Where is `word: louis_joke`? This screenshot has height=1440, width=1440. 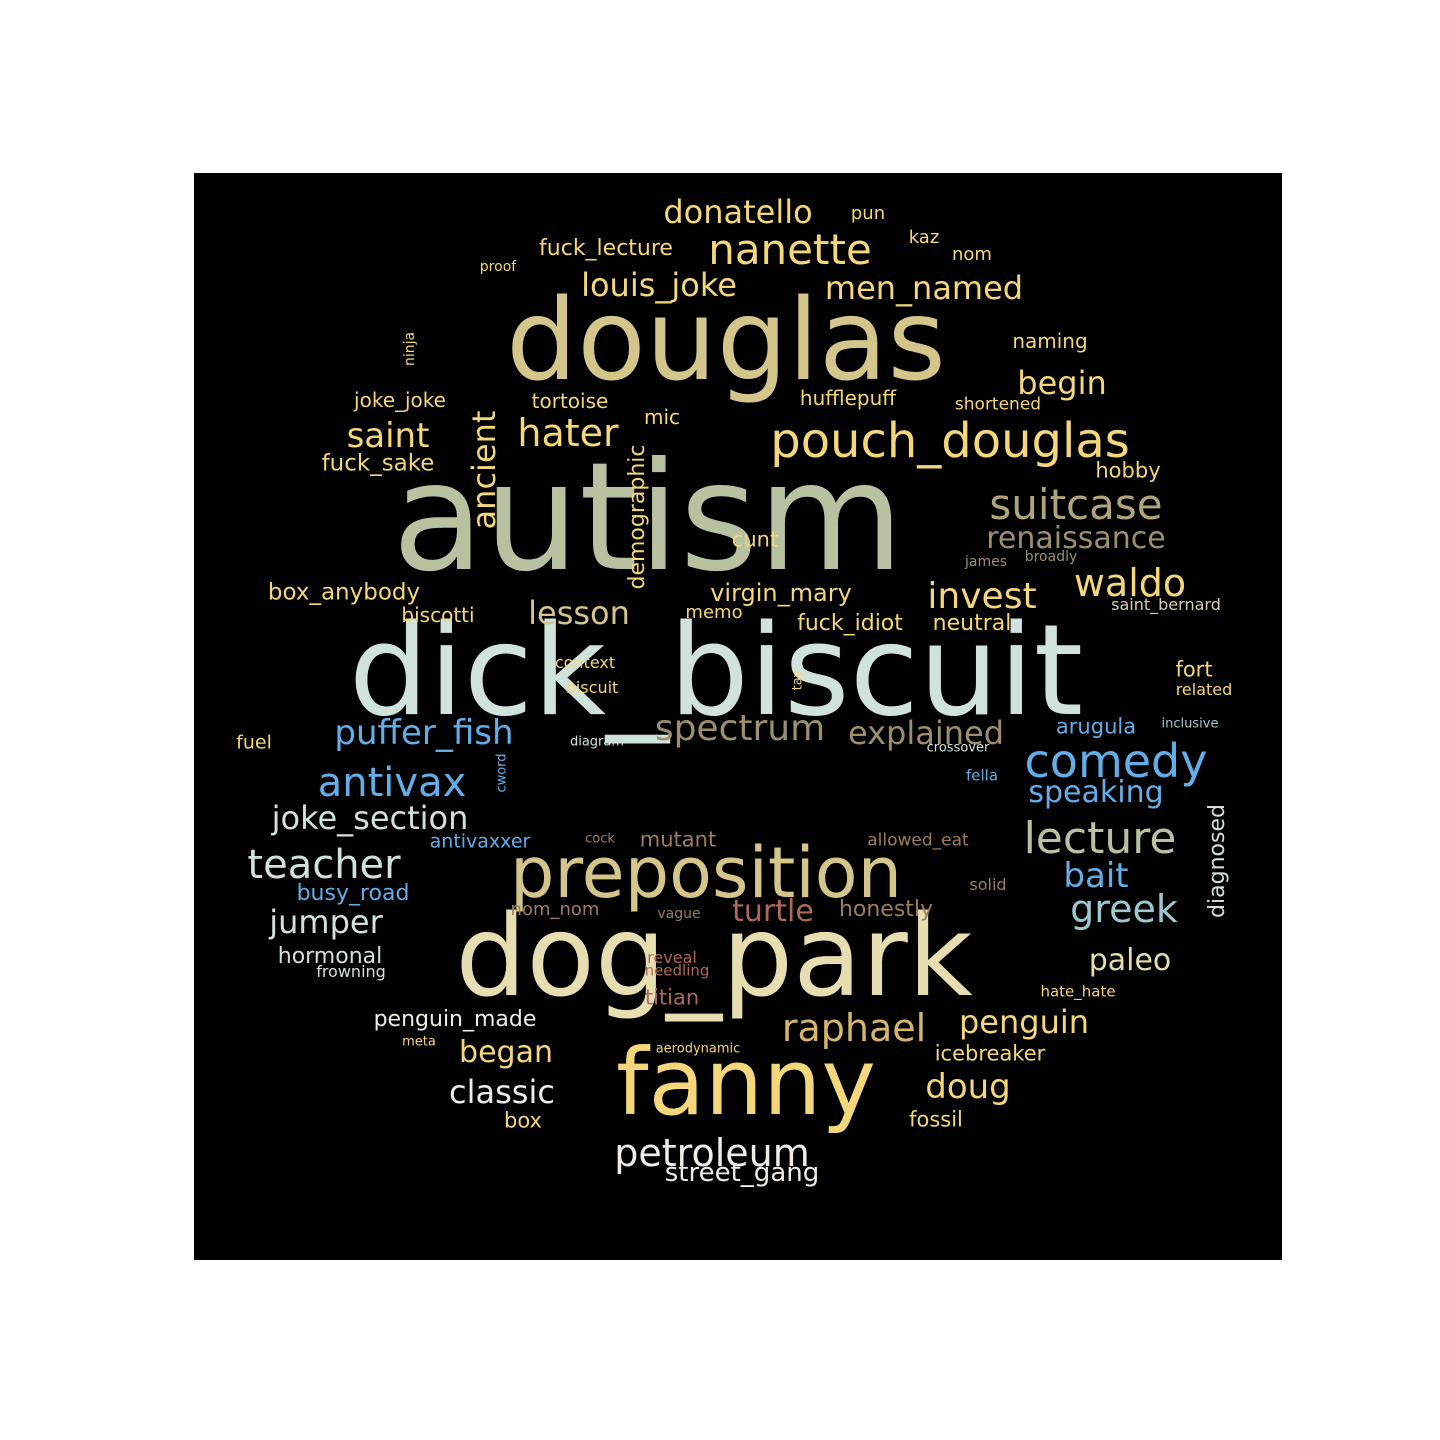 word: louis_joke is located at coordinates (659, 285).